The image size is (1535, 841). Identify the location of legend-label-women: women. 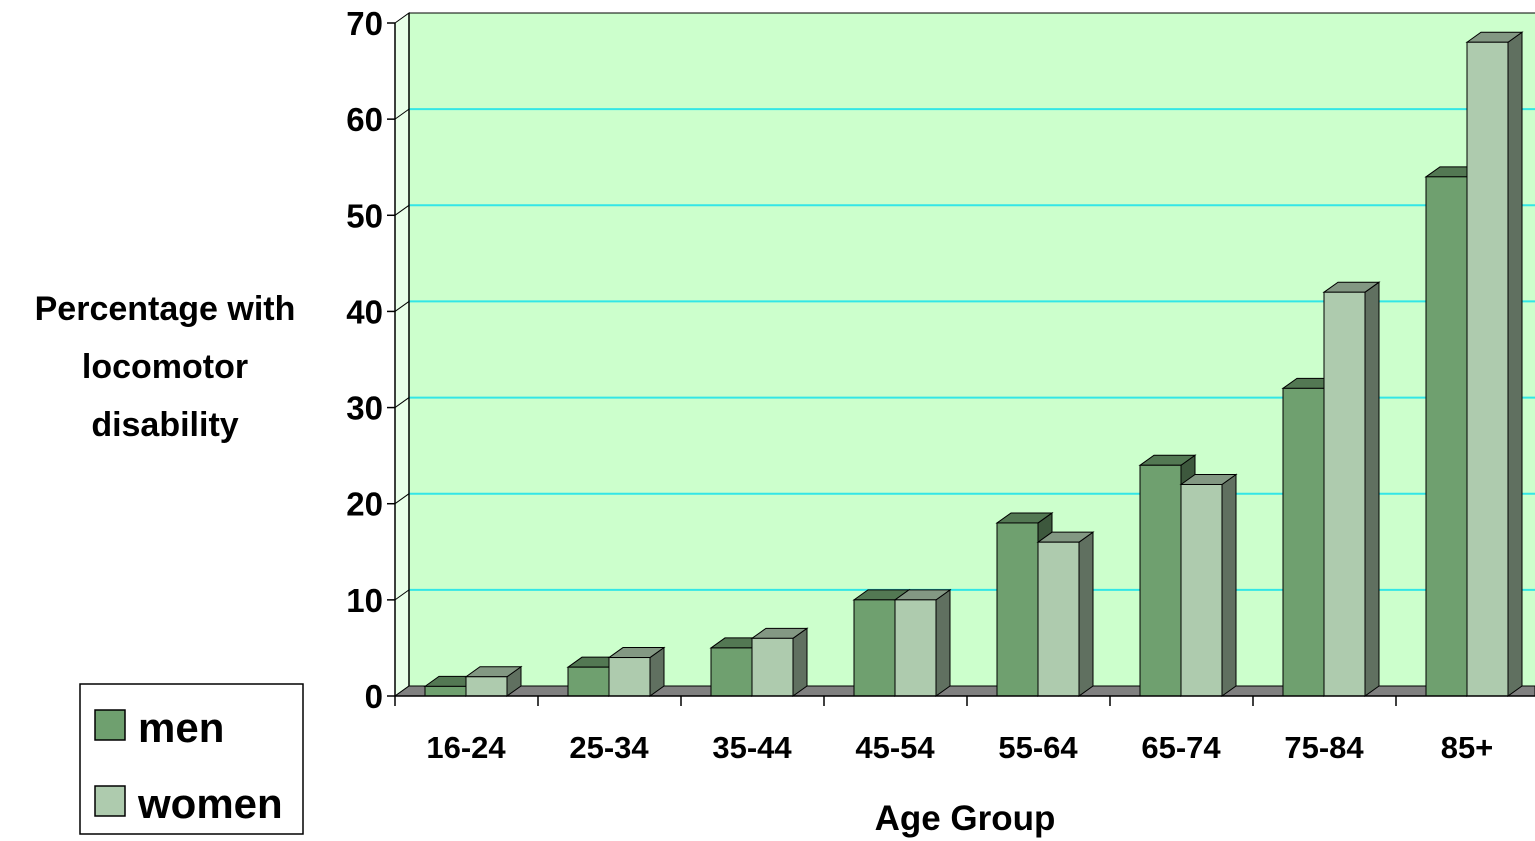
(210, 803).